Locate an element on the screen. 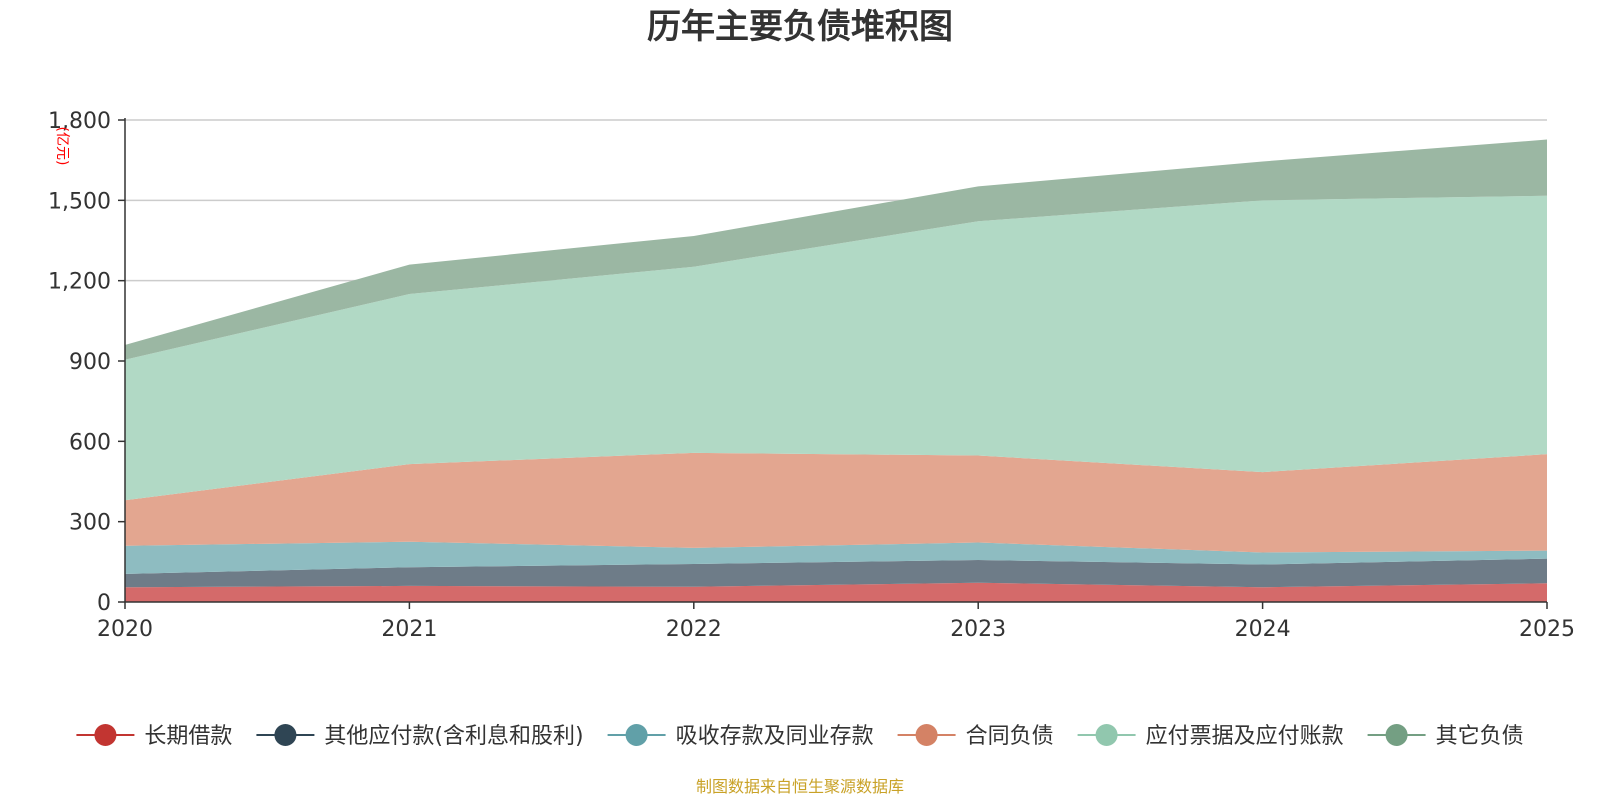  y-tick-label: 1,200 is located at coordinates (79, 282).